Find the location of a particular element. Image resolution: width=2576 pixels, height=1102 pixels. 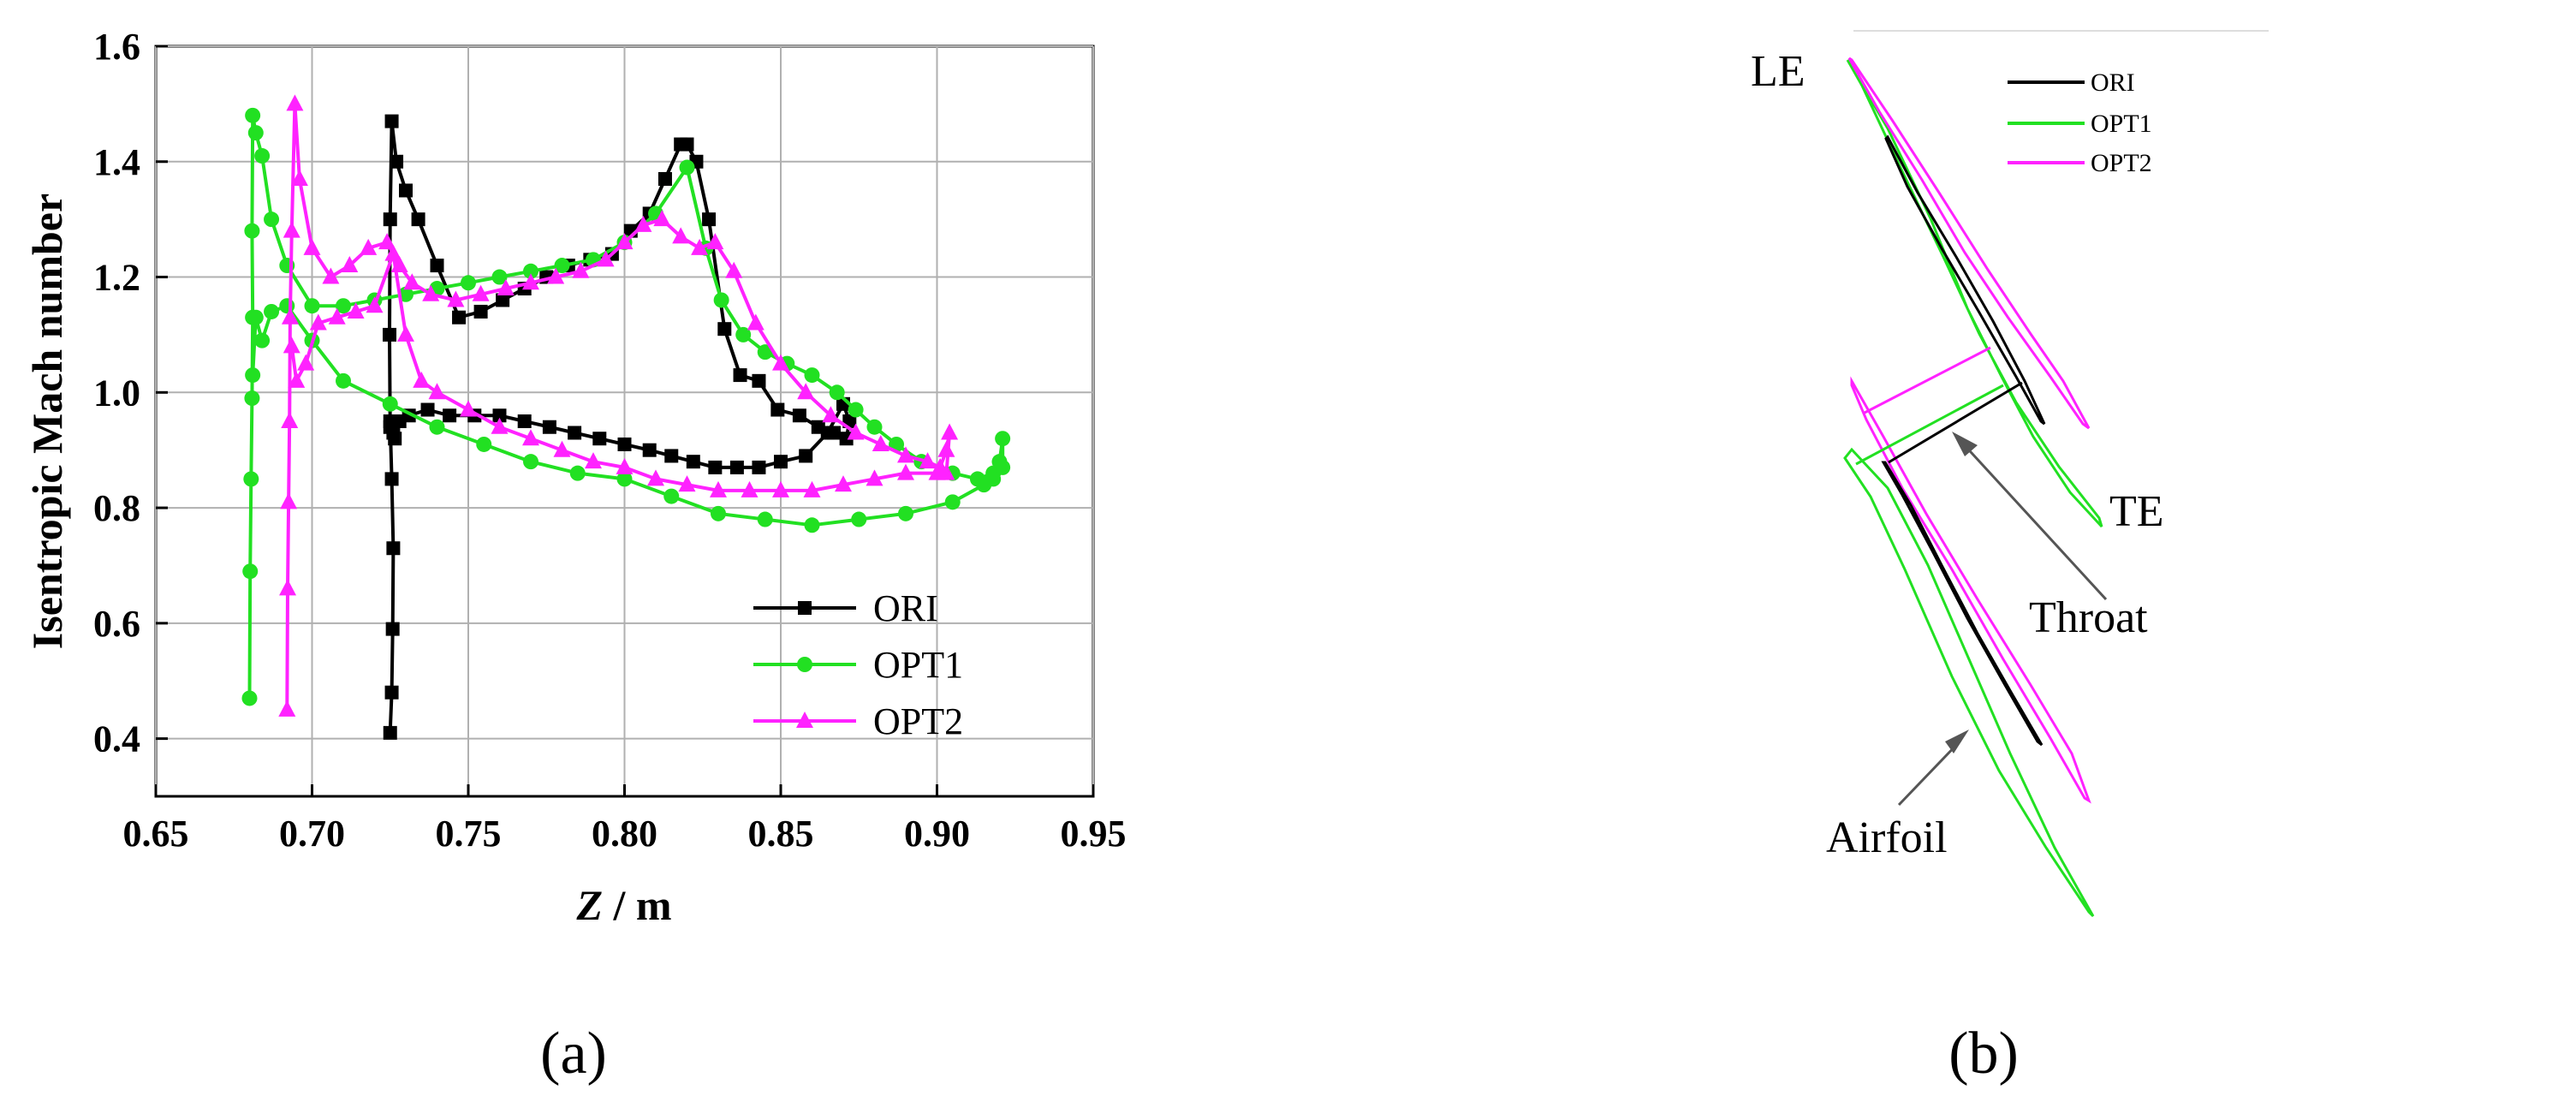

opt2-upper-blade is located at coordinates (1969, 243).